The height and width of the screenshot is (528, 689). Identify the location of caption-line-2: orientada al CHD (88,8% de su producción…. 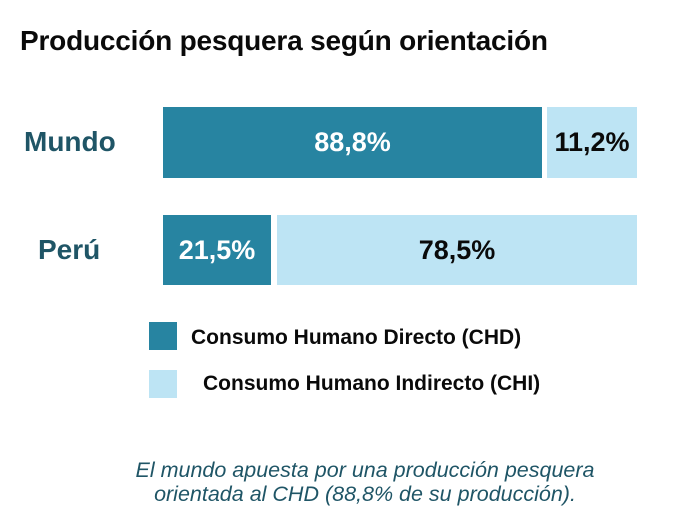
(365, 494).